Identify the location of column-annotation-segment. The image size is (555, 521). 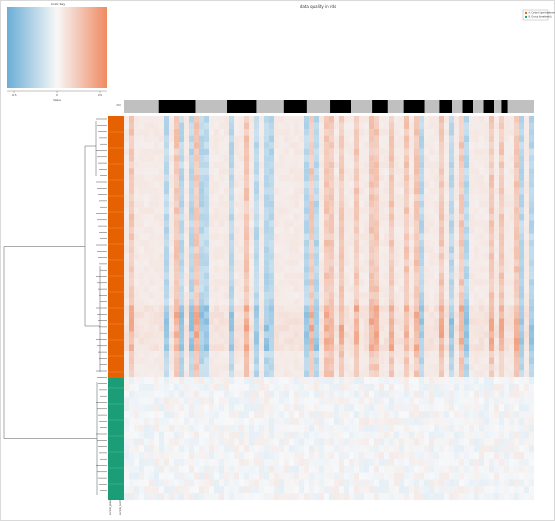
(478, 106).